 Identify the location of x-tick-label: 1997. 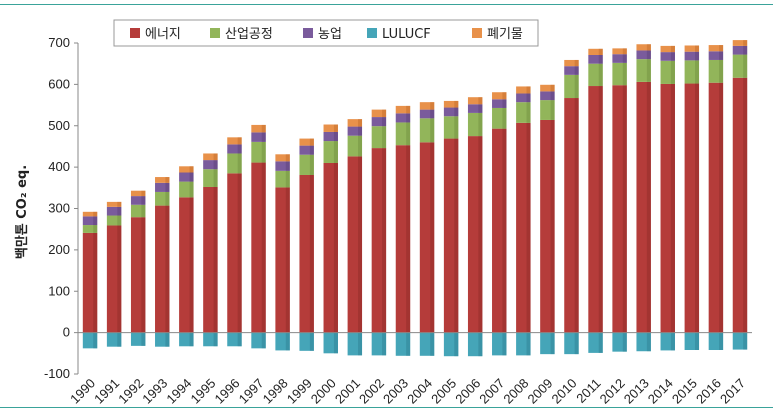
(251, 391).